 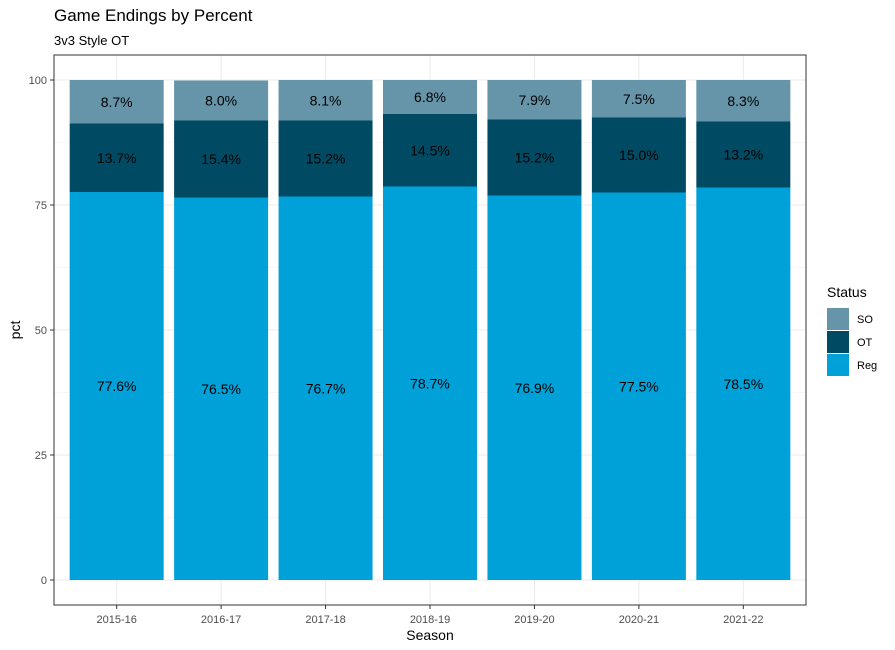 I want to click on x-tick-label: 2016-17, so click(x=221, y=620).